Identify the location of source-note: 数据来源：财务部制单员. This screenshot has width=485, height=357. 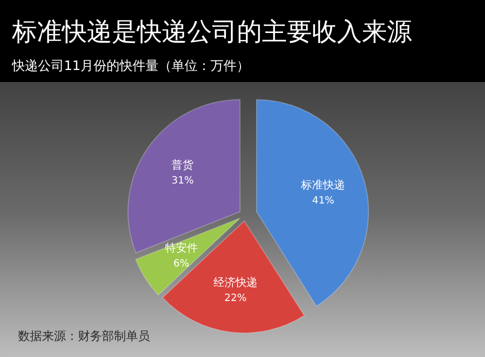
(84, 336).